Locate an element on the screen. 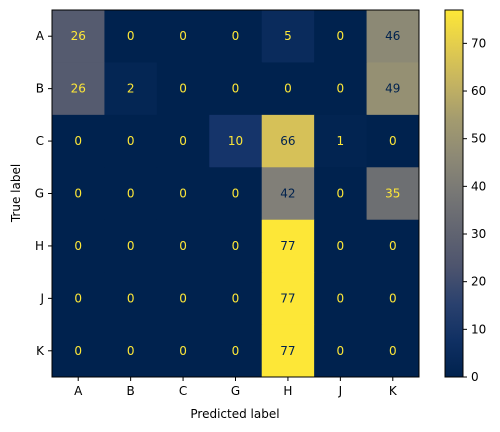 The width and height of the screenshot is (500, 432). colorbar-tick-label: 50 is located at coordinates (478, 139).